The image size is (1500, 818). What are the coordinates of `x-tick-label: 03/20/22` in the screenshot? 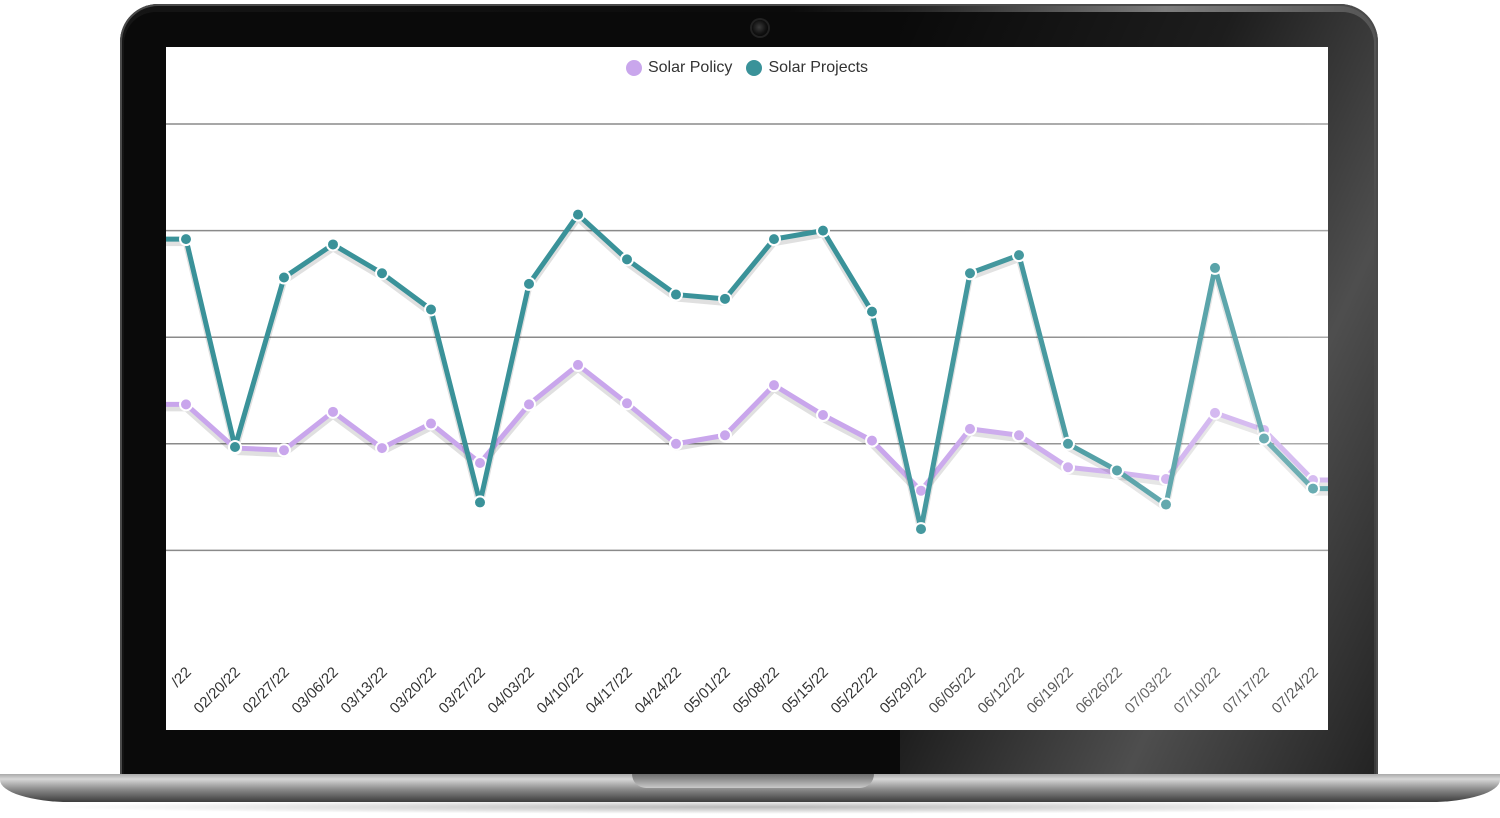 It's located at (413, 690).